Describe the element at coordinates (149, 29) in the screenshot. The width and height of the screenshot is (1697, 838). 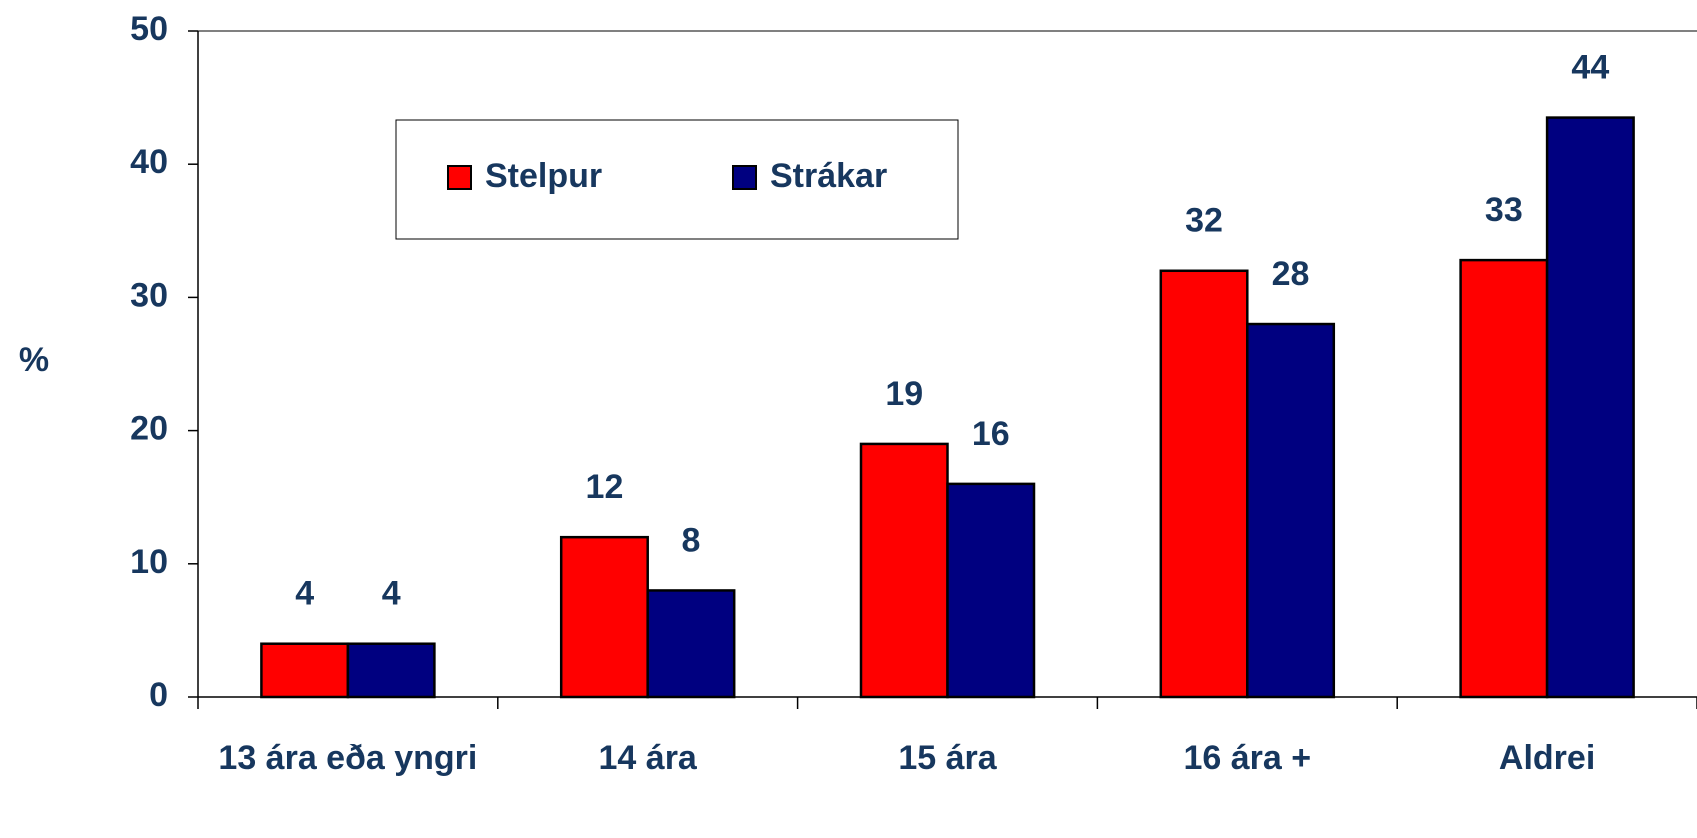
I see `y-tick-label: 50` at that location.